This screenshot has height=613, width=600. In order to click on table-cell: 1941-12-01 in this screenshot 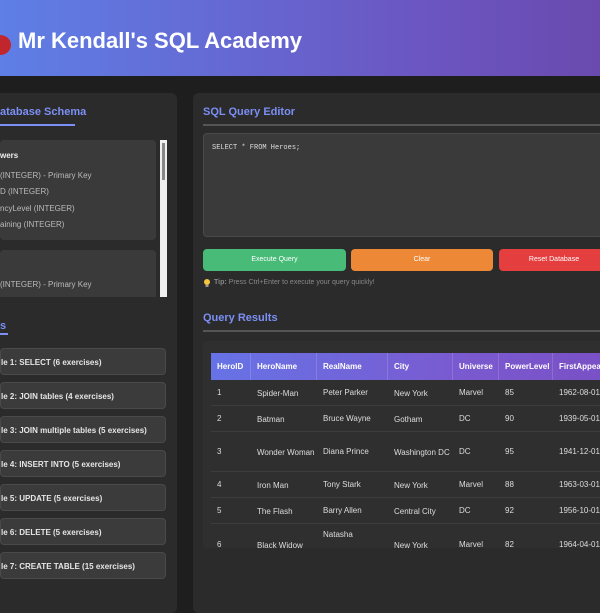, I will do `click(579, 451)`.